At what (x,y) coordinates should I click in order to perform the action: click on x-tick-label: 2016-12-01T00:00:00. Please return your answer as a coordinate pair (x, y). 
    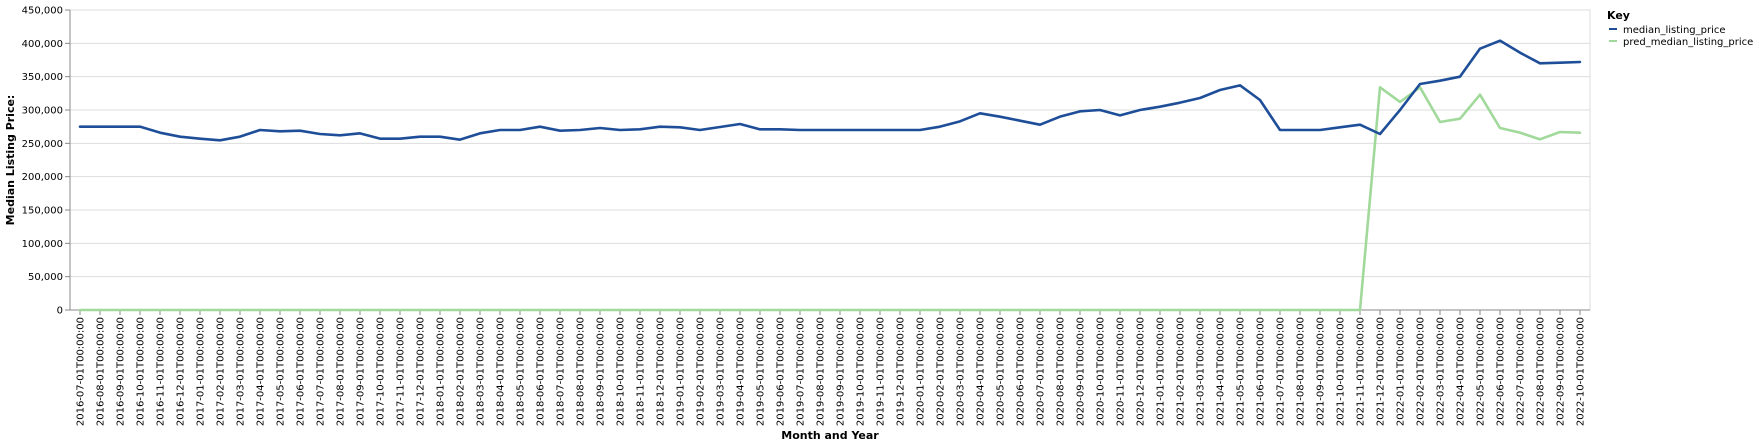
    Looking at the image, I should click on (181, 371).